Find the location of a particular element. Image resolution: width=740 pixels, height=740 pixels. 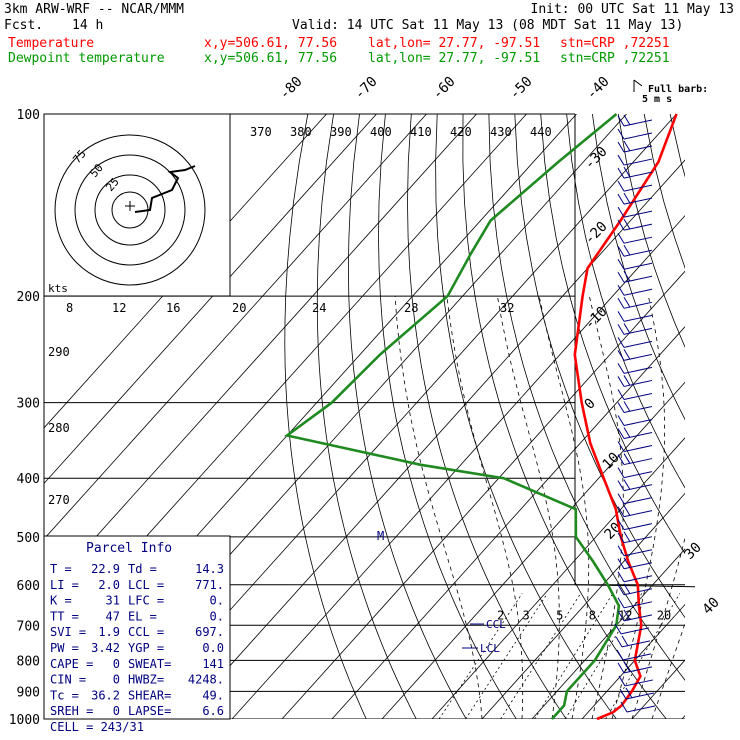

temp-tick-label-side: 30 is located at coordinates (693, 551).